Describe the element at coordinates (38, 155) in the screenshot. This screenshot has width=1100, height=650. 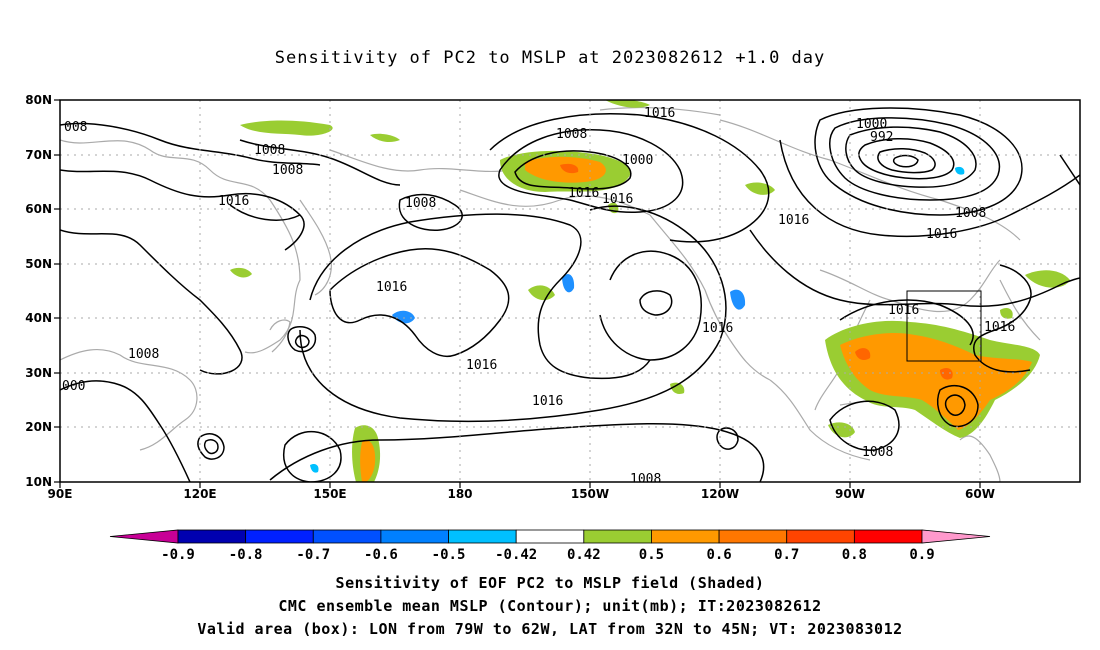
I see `y-tick-label: 70N` at that location.